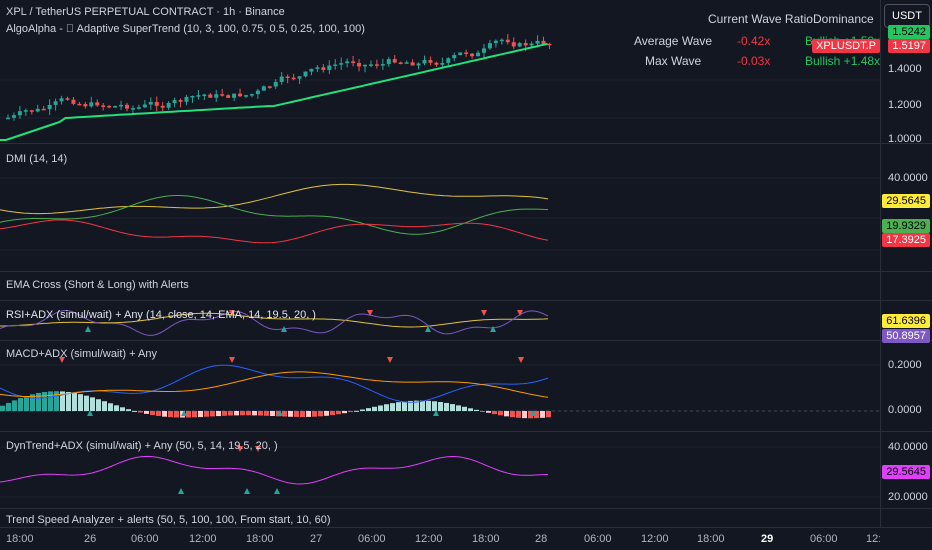  I want to click on dyntrend-line, so click(274, 470).